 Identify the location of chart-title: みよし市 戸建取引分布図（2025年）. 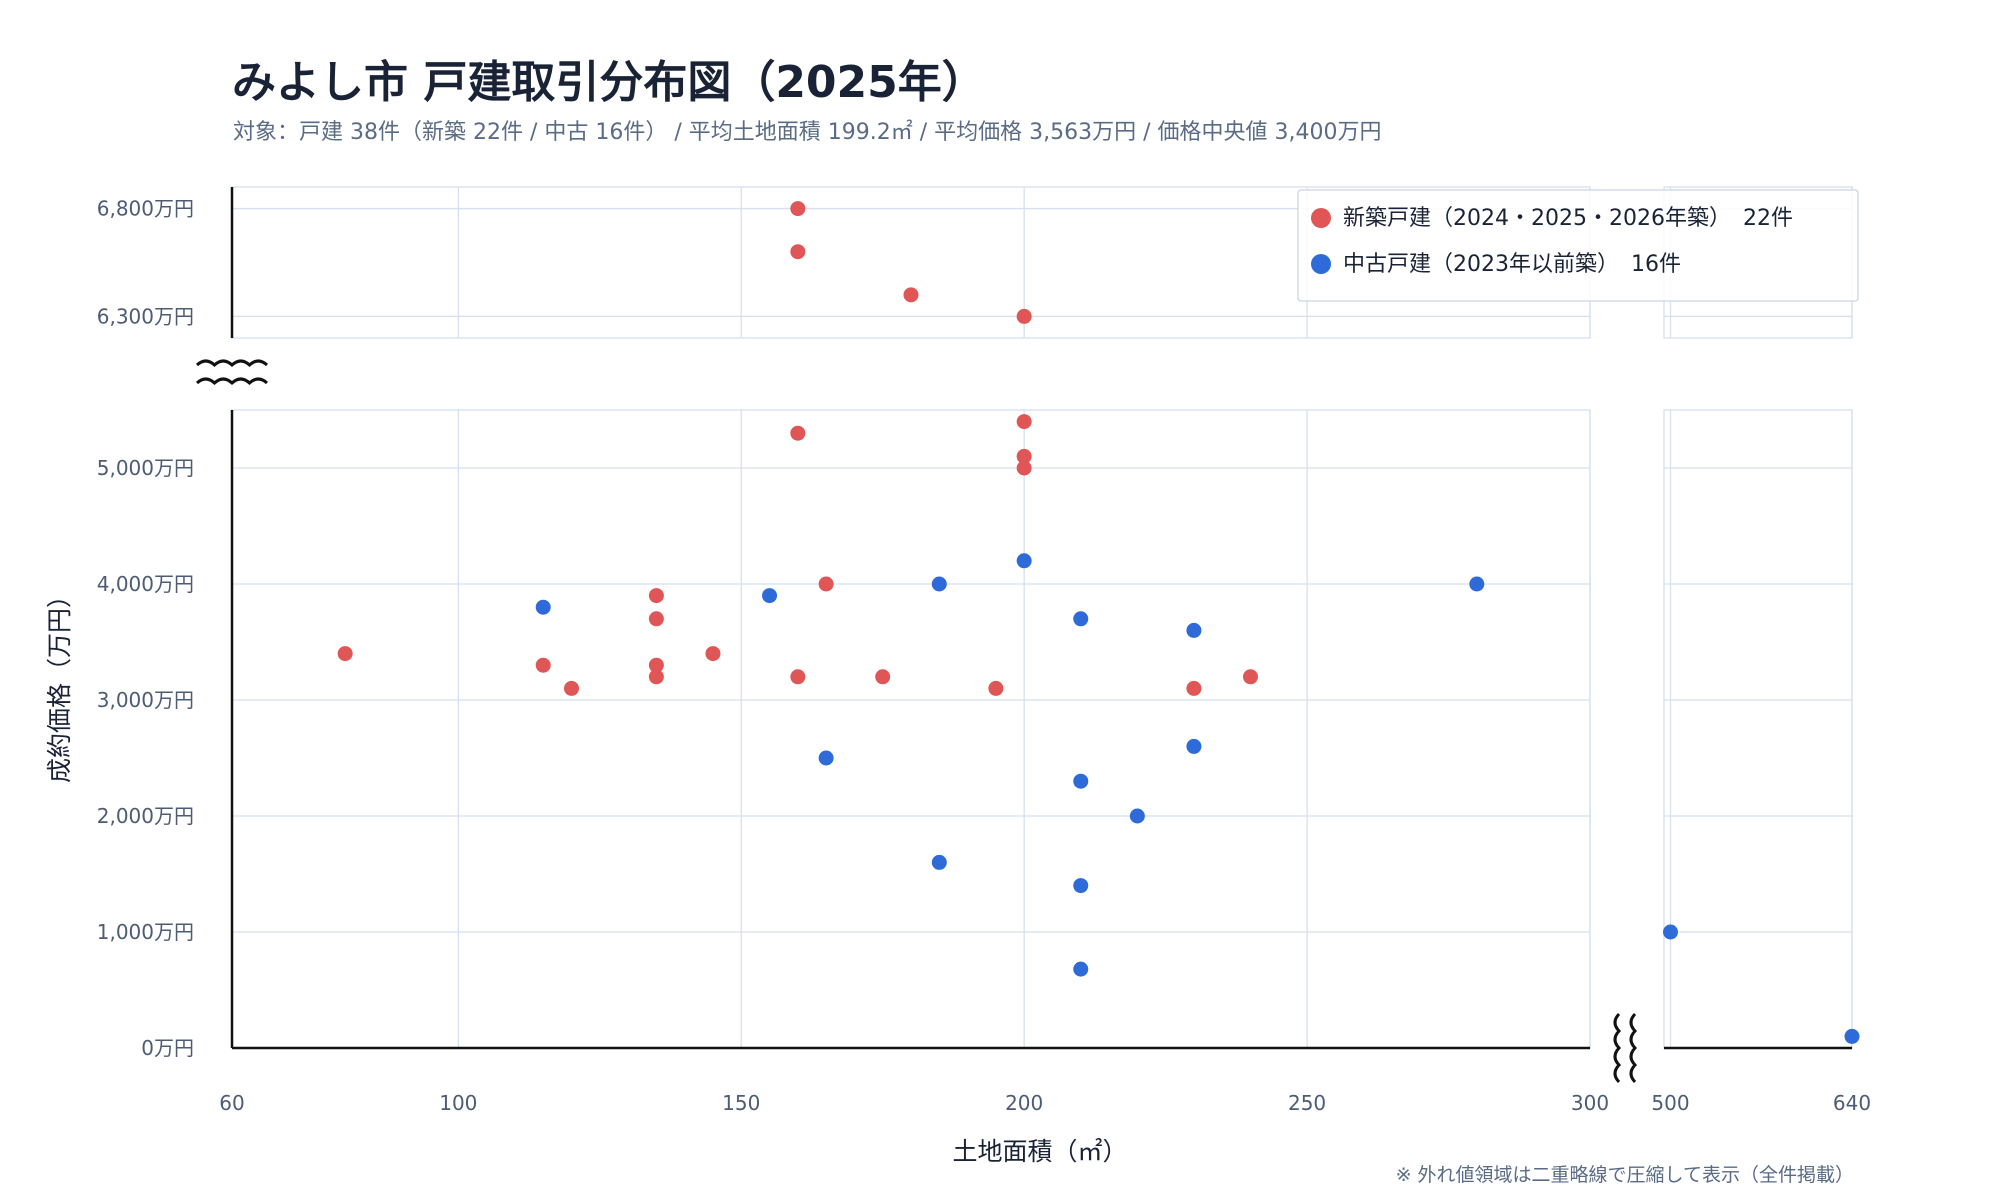
(609, 82).